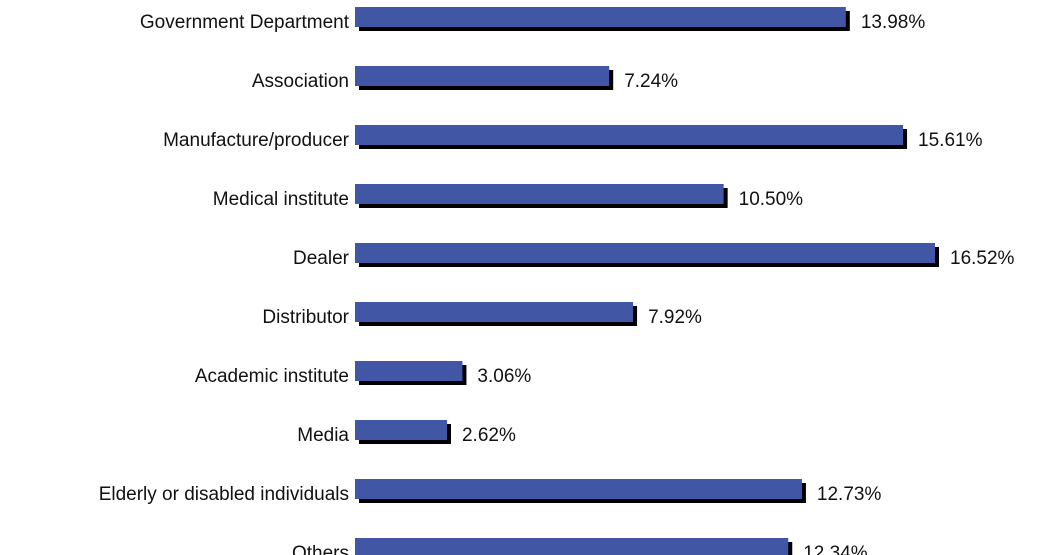 Image resolution: width=1052 pixels, height=555 pixels. Describe the element at coordinates (504, 376) in the screenshot. I see `value-label: 3.06%` at that location.